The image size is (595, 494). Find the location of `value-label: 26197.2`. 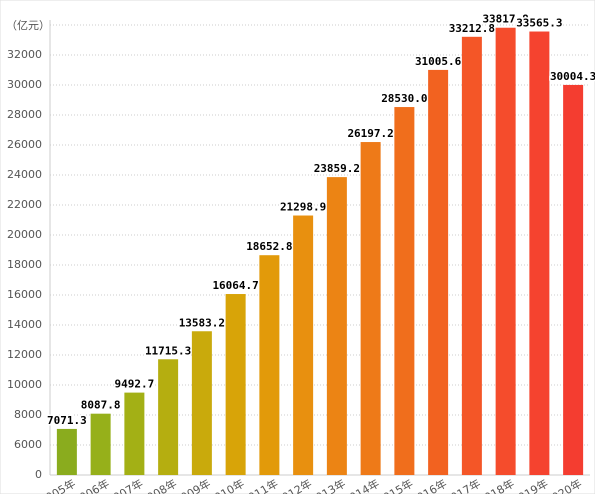

value-label: 26197.2 is located at coordinates (370, 133).